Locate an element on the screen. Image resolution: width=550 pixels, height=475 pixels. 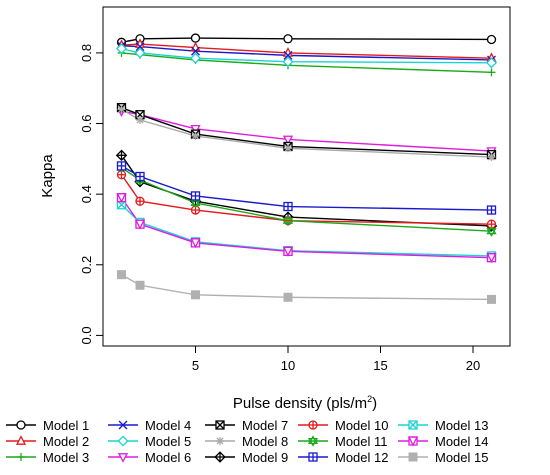
legend-item-1: Model 1 is located at coordinates (47, 425).